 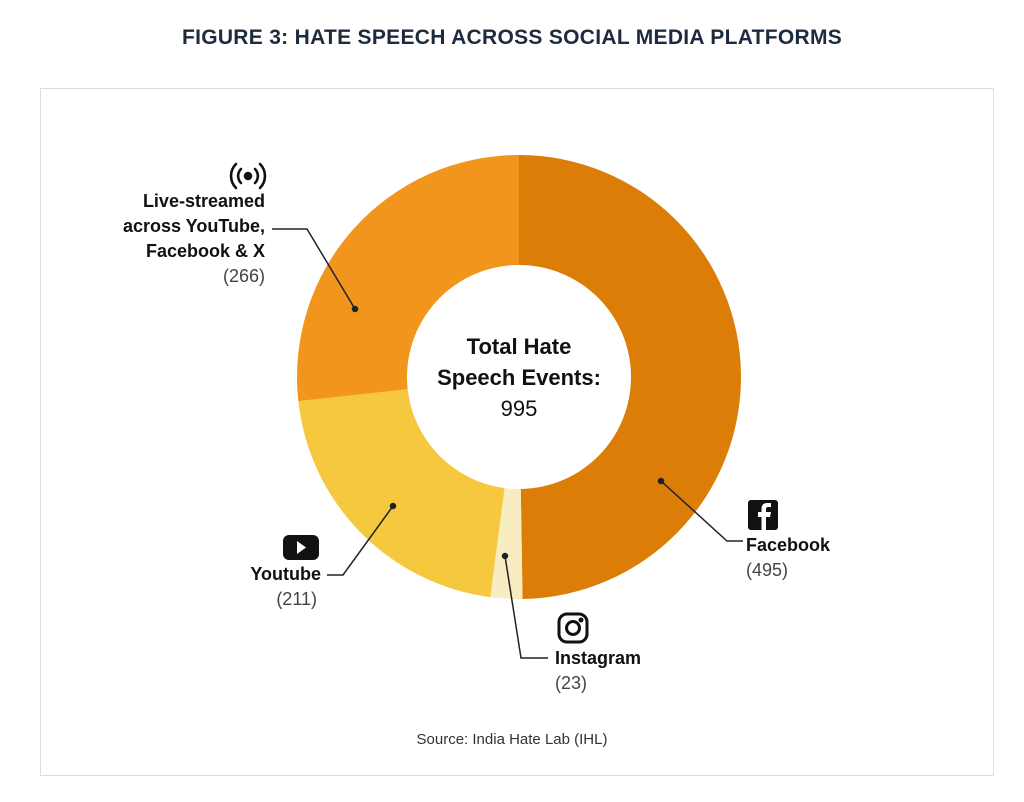 I want to click on leader-youtube, so click(x=360, y=540).